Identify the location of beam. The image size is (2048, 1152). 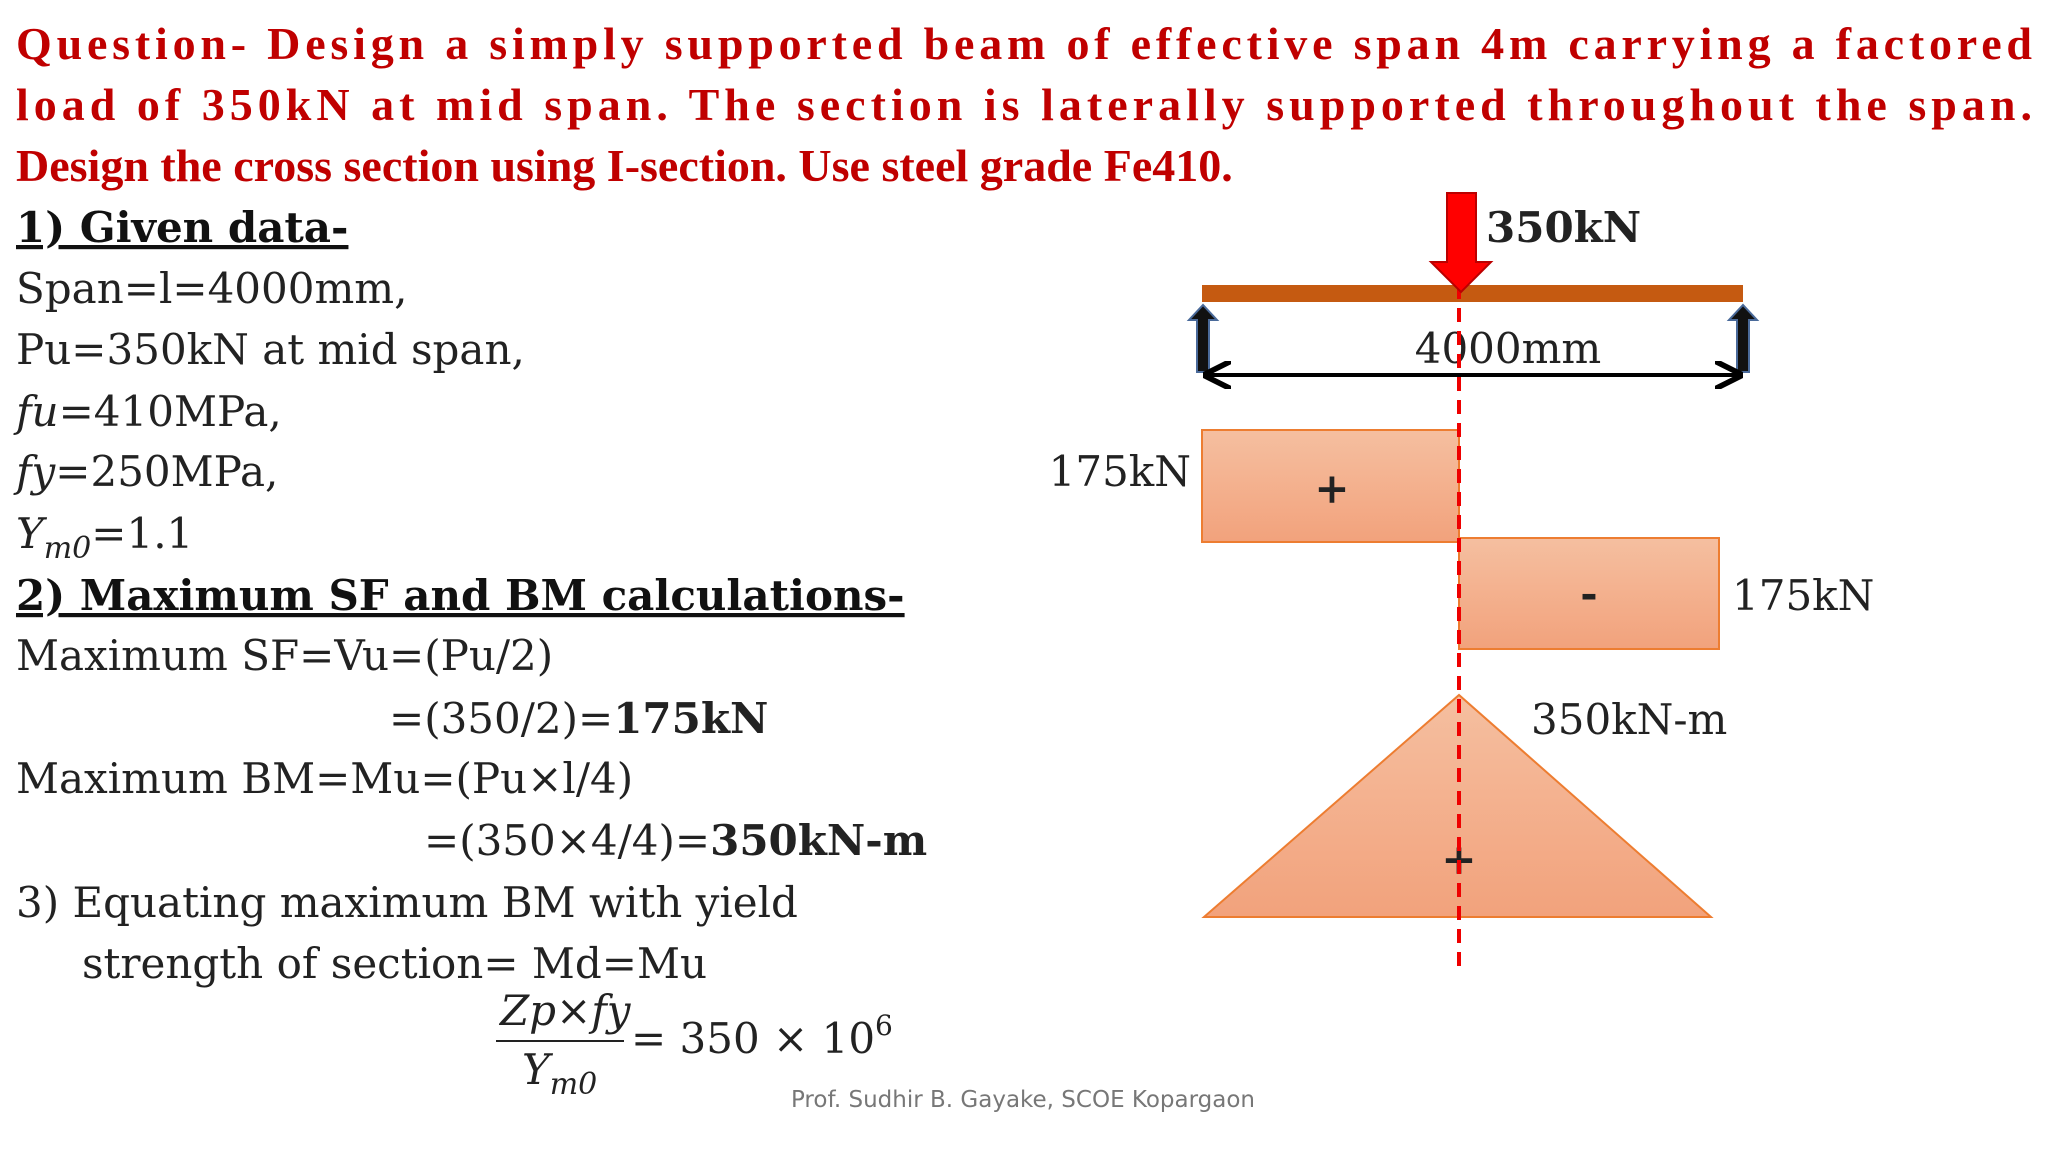
(1472, 293).